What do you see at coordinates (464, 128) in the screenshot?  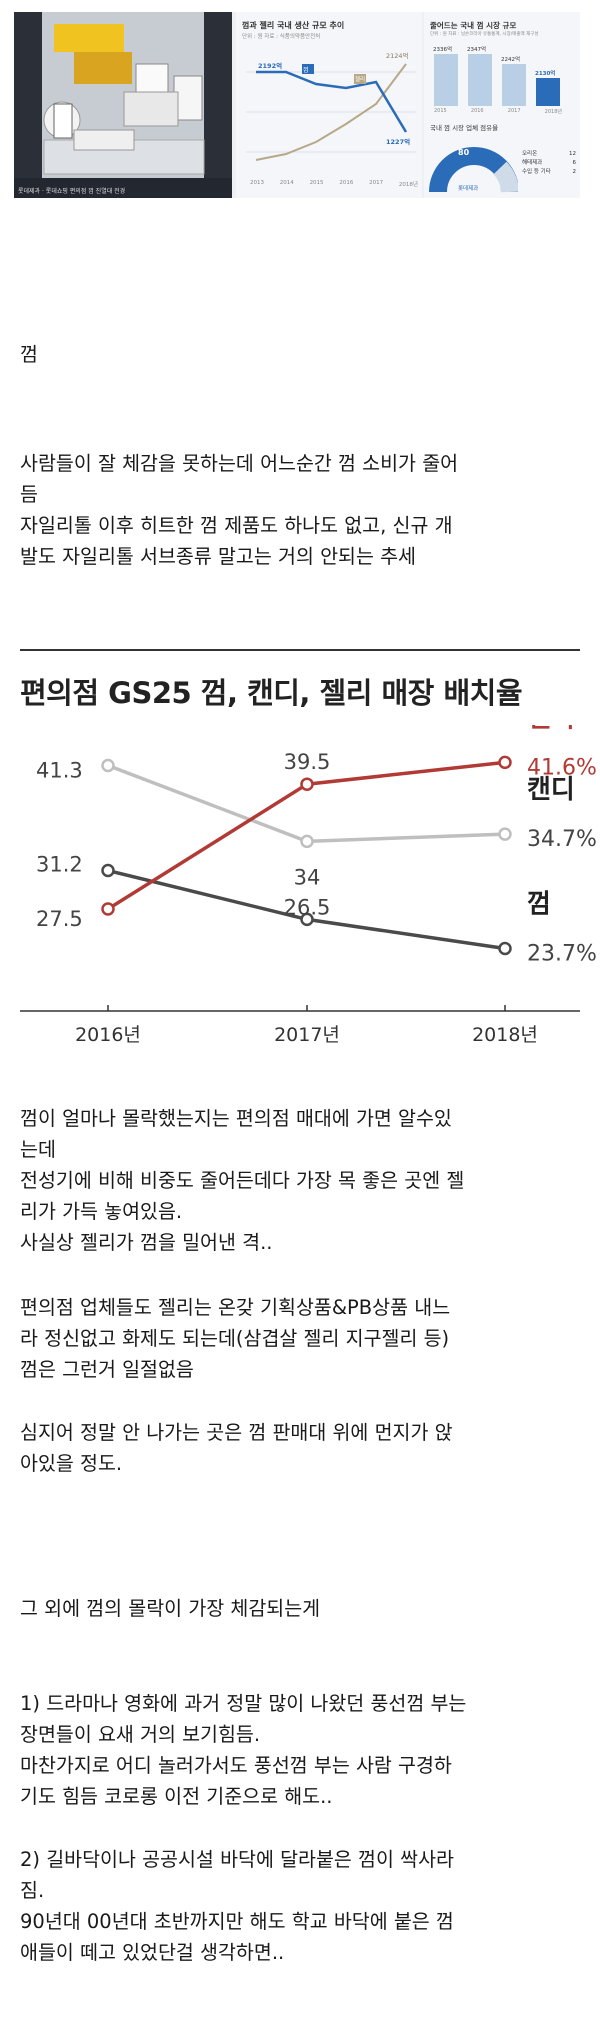 I see `info2-pie-title: 국내 껌 시장 업체 점유율` at bounding box center [464, 128].